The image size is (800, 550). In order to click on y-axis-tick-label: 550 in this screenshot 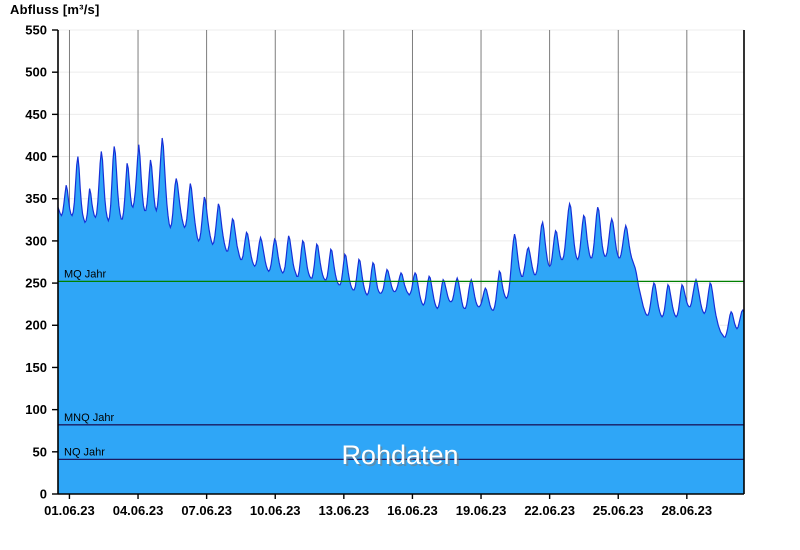, I will do `click(36, 29)`.